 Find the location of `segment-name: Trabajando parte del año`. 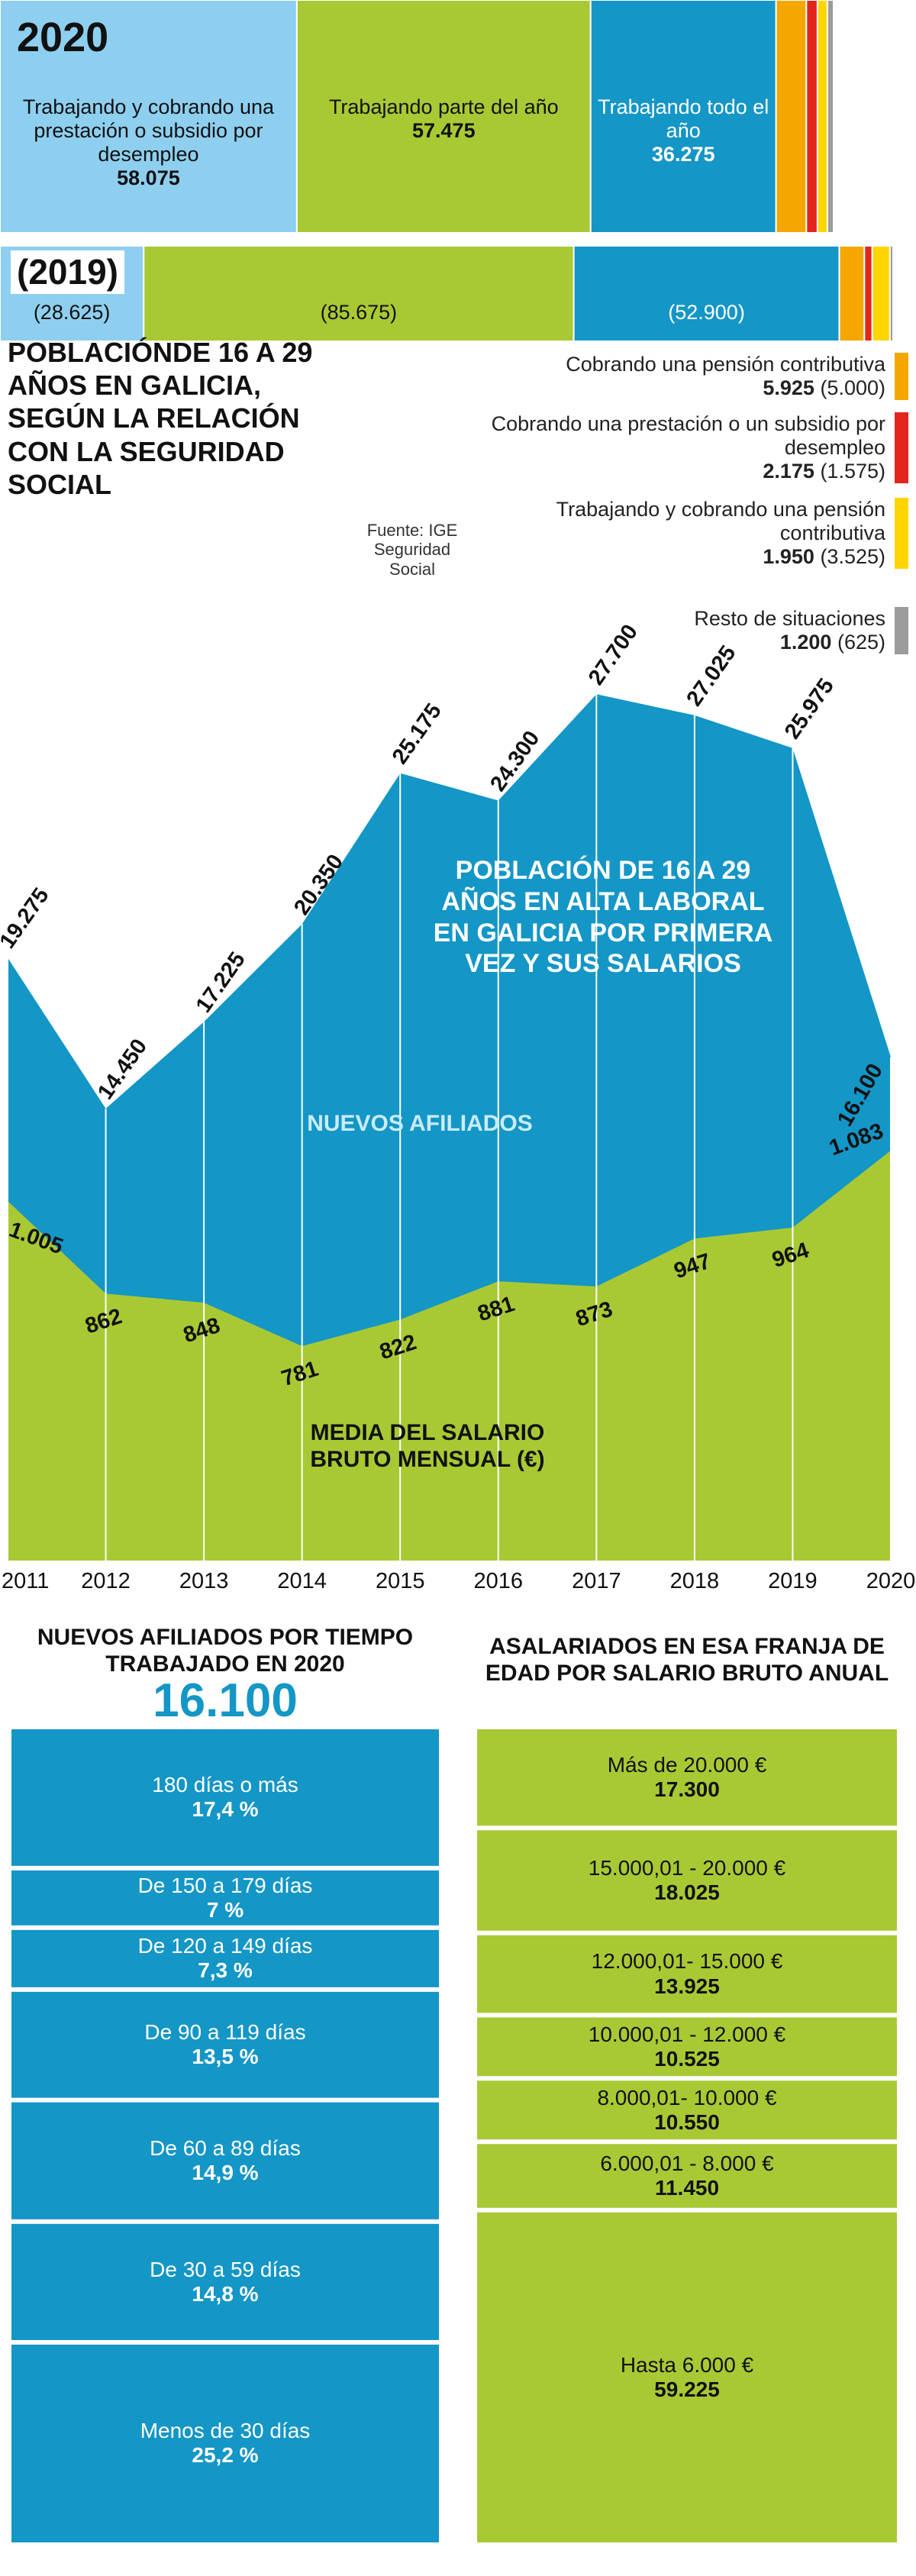

segment-name: Trabajando parte del año is located at coordinates (443, 106).